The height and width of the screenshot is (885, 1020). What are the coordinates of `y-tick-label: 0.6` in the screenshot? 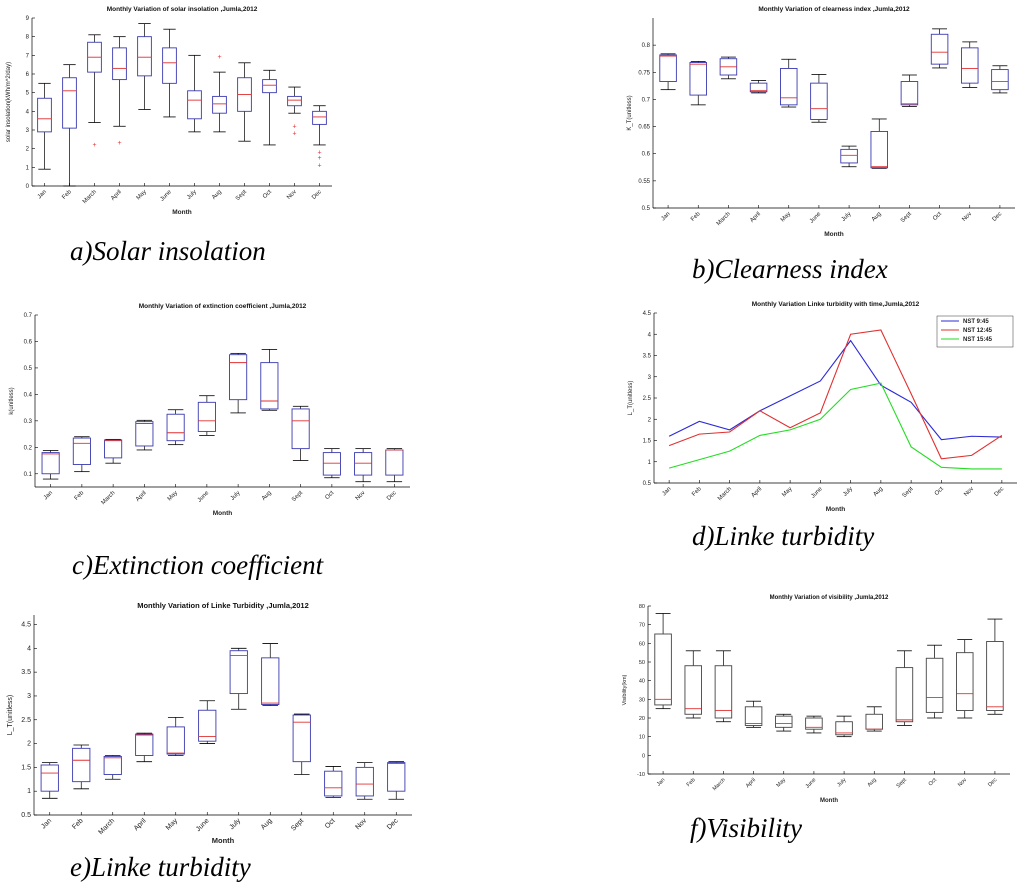 It's located at (28, 342).